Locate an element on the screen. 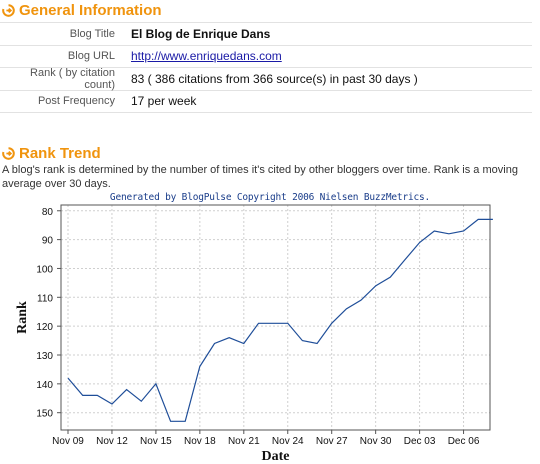  y-tick-label: 130 is located at coordinates (44, 356).